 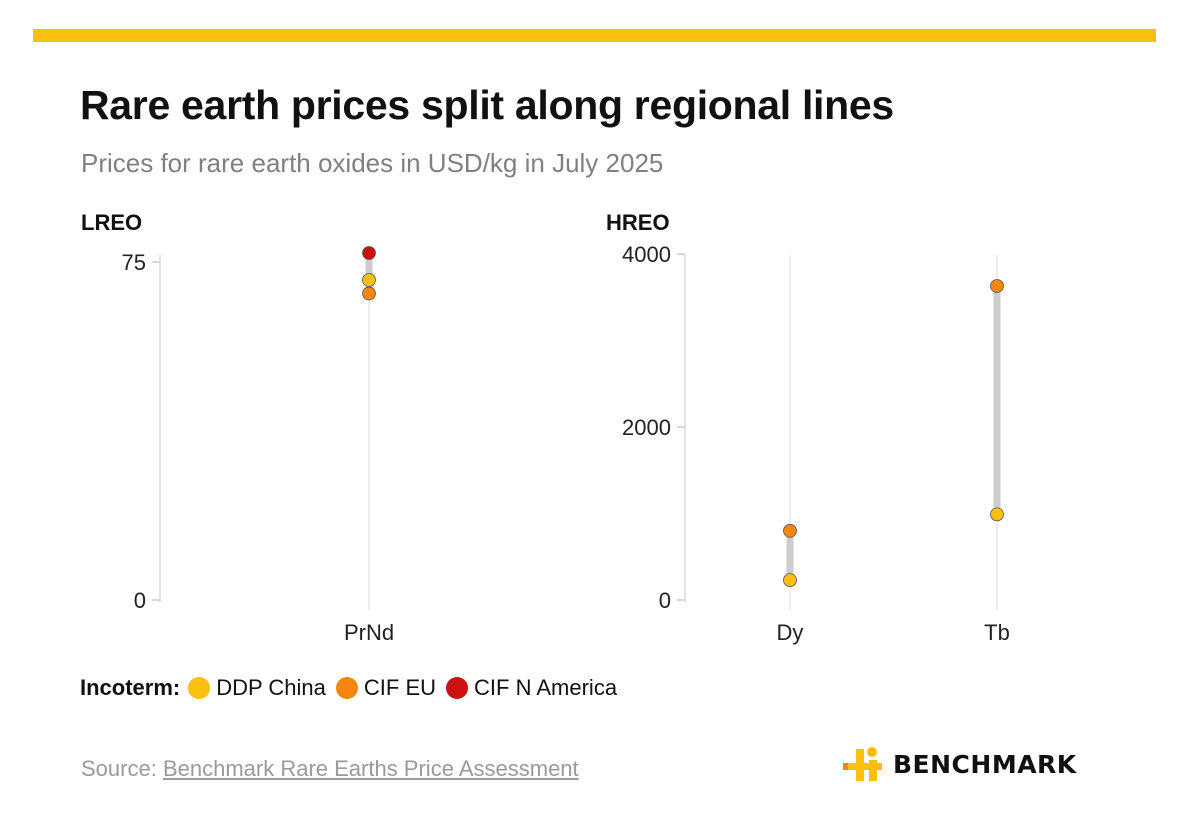 What do you see at coordinates (370, 768) in the screenshot?
I see `source-link: Benchmark Rare Earths Price Assessment` at bounding box center [370, 768].